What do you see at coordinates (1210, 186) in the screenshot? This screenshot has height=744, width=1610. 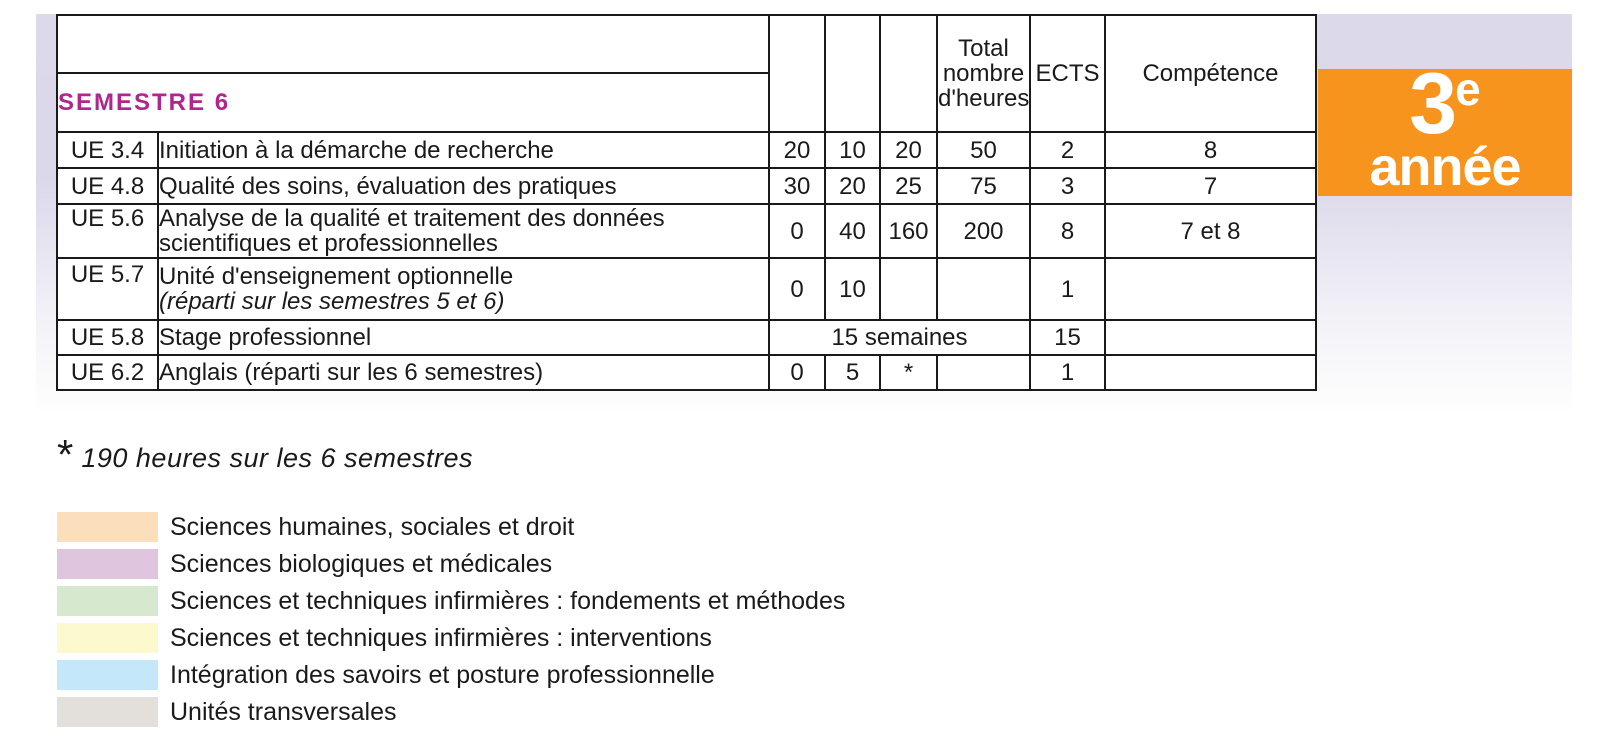 I see `competence-cell: 7` at bounding box center [1210, 186].